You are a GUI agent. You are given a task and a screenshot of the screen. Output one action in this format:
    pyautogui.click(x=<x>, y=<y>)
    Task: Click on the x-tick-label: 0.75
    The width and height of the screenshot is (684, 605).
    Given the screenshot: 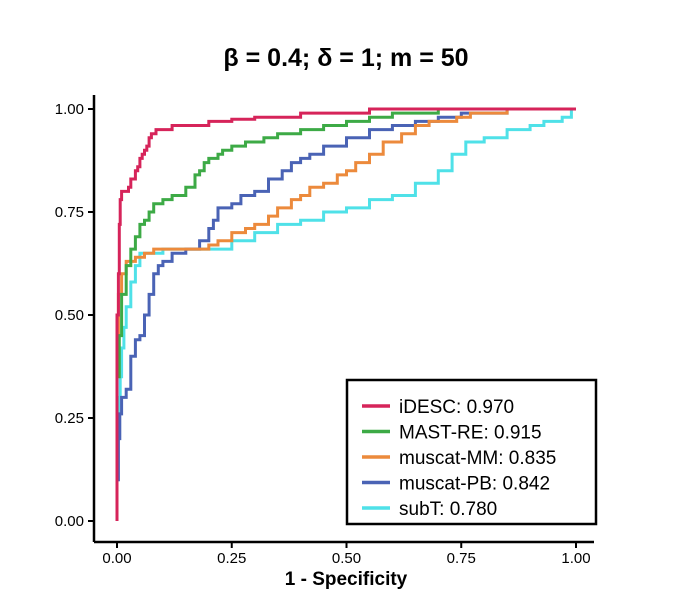 What is the action you would take?
    pyautogui.click(x=461, y=558)
    